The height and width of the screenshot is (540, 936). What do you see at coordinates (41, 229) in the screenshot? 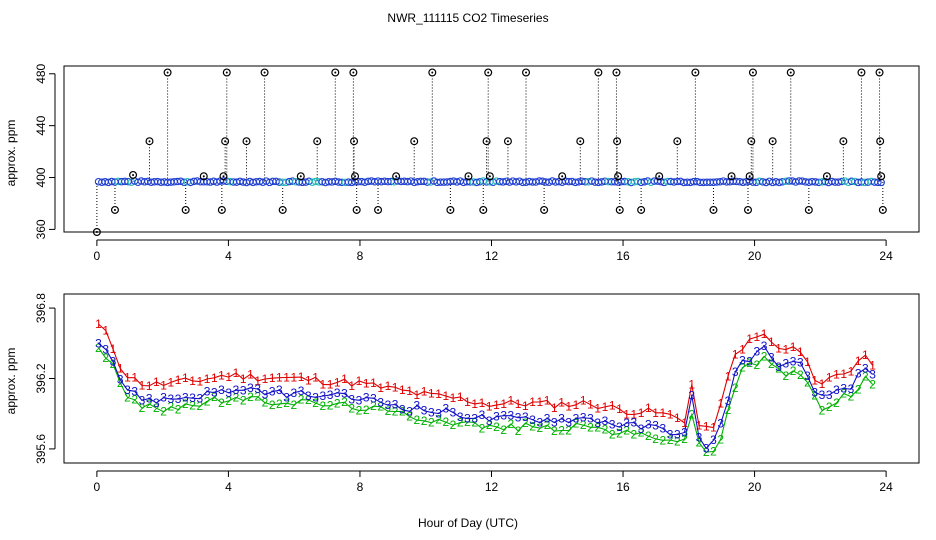
I see `top-y-tick-label: 360` at bounding box center [41, 229].